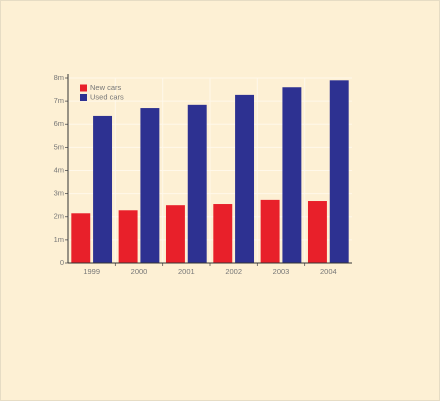 This screenshot has width=440, height=401. What do you see at coordinates (139, 271) in the screenshot?
I see `x-tick-label: 2000` at bounding box center [139, 271].